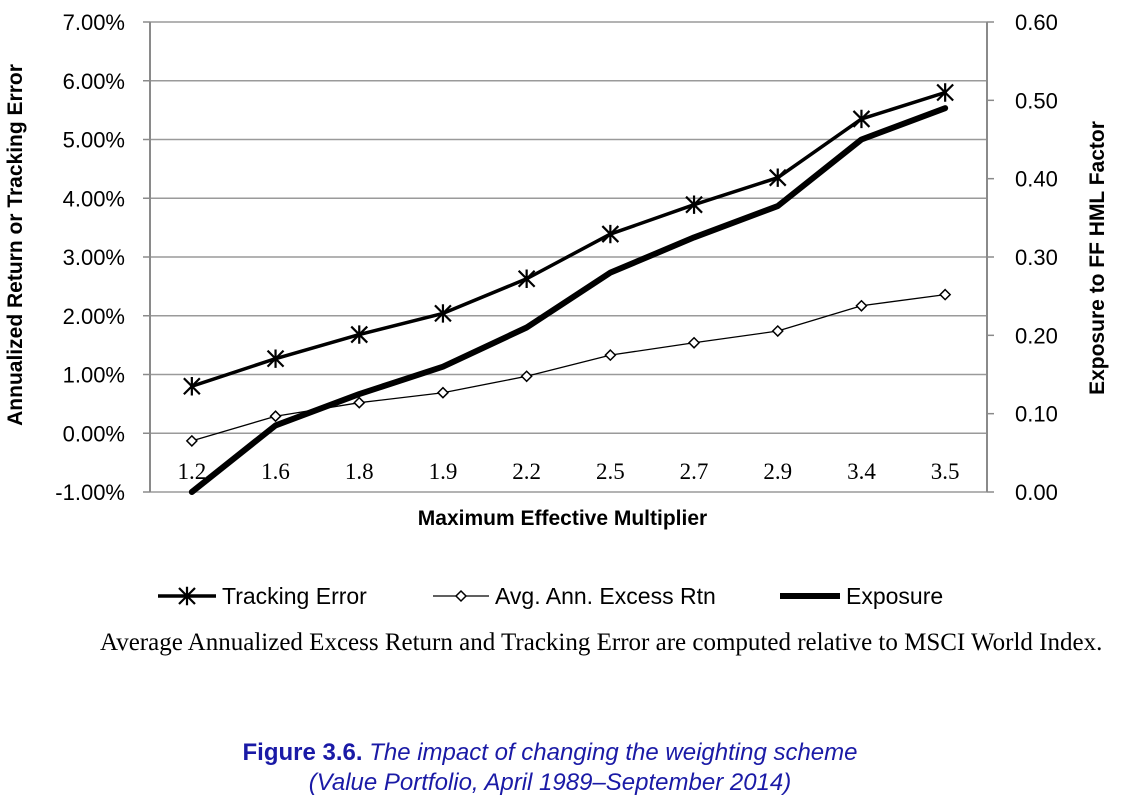 The image size is (1138, 804). I want to click on left-y-tick-label: 6.00%, so click(94, 81).